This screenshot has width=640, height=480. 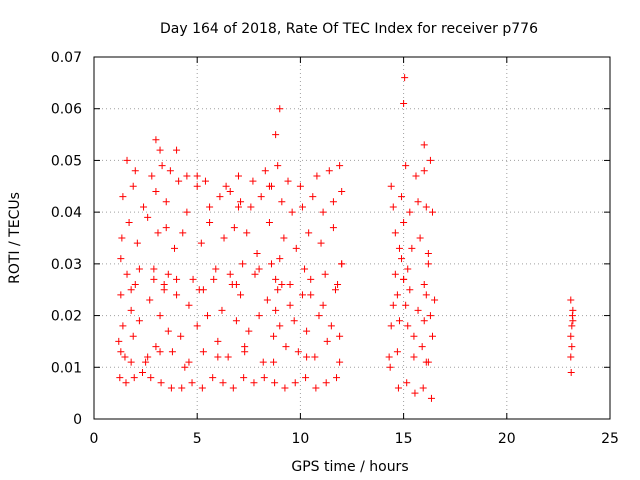 I want to click on y-tick-label: 0.03, so click(x=66, y=265).